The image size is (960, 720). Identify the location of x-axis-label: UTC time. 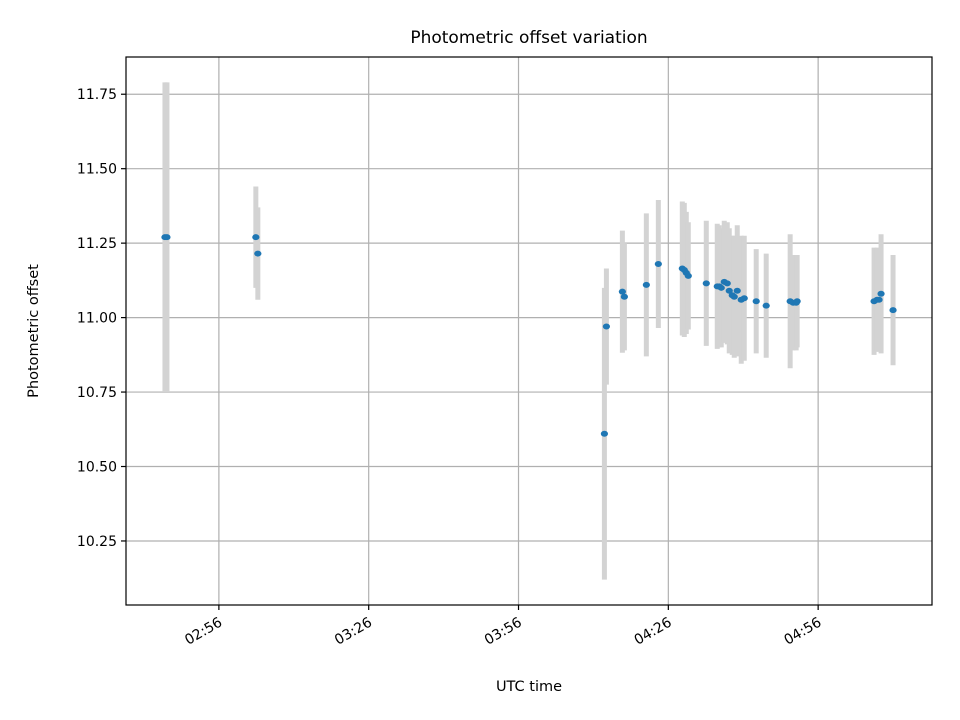
(529, 687).